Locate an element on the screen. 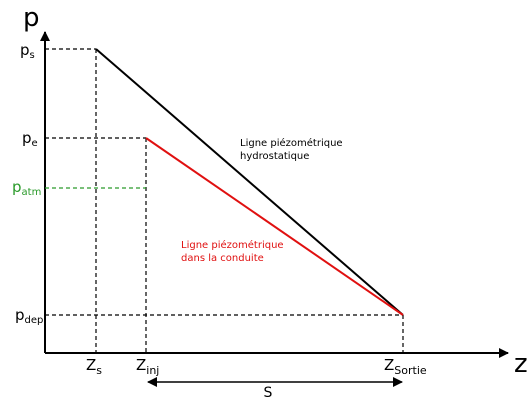 Image resolution: width=532 pixels, height=398 pixels. hydrostatic-label-line2: hydrostatique is located at coordinates (274, 156).